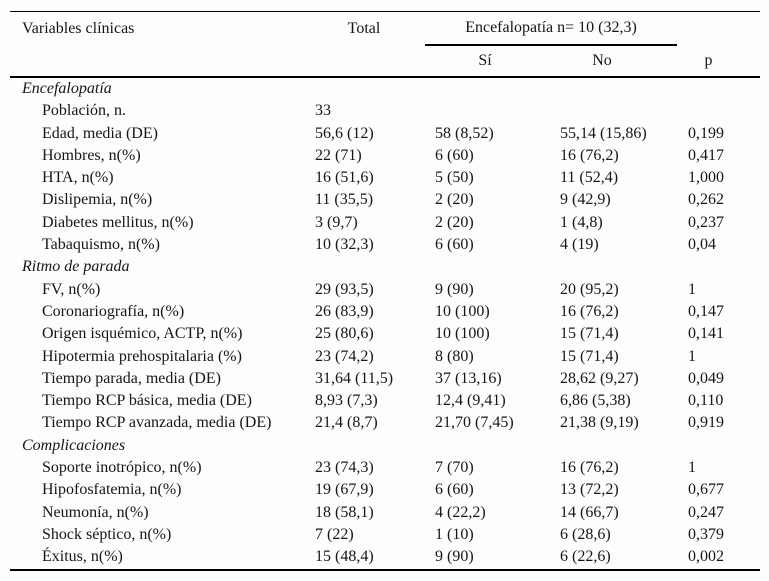 The height and width of the screenshot is (581, 769). What do you see at coordinates (485, 111) in the screenshot?
I see `cell-yes` at bounding box center [485, 111].